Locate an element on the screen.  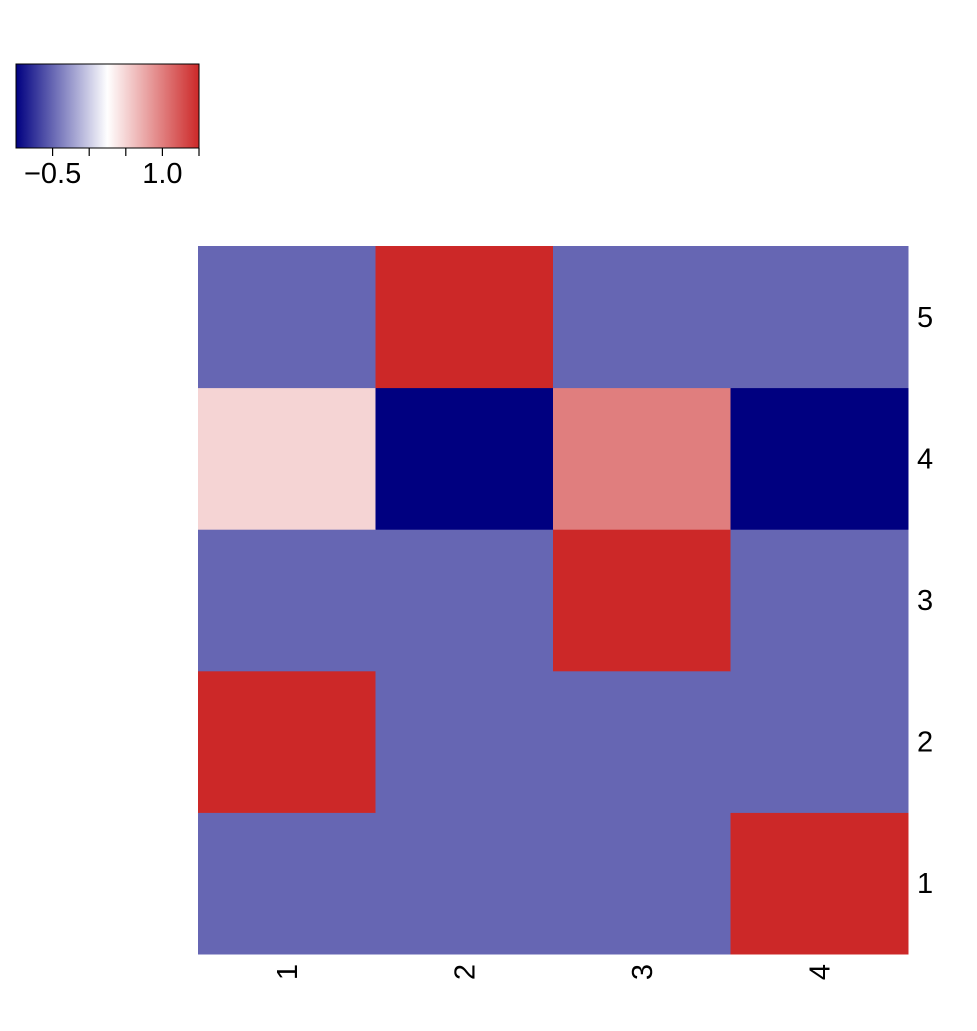
heatmap-cell-r4-c1 is located at coordinates (287, 458).